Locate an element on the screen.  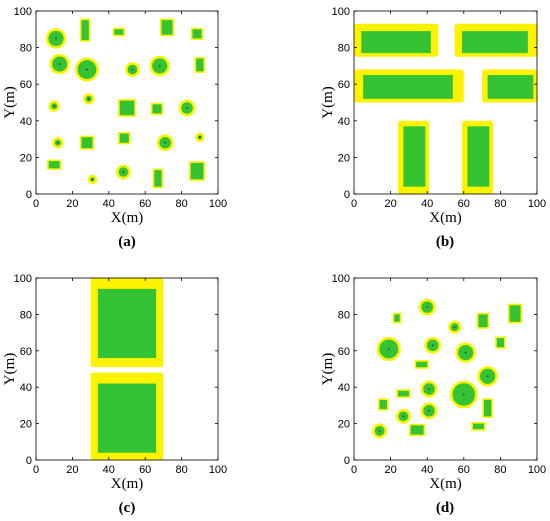
panel-caption: (d) is located at coordinates (445, 508).